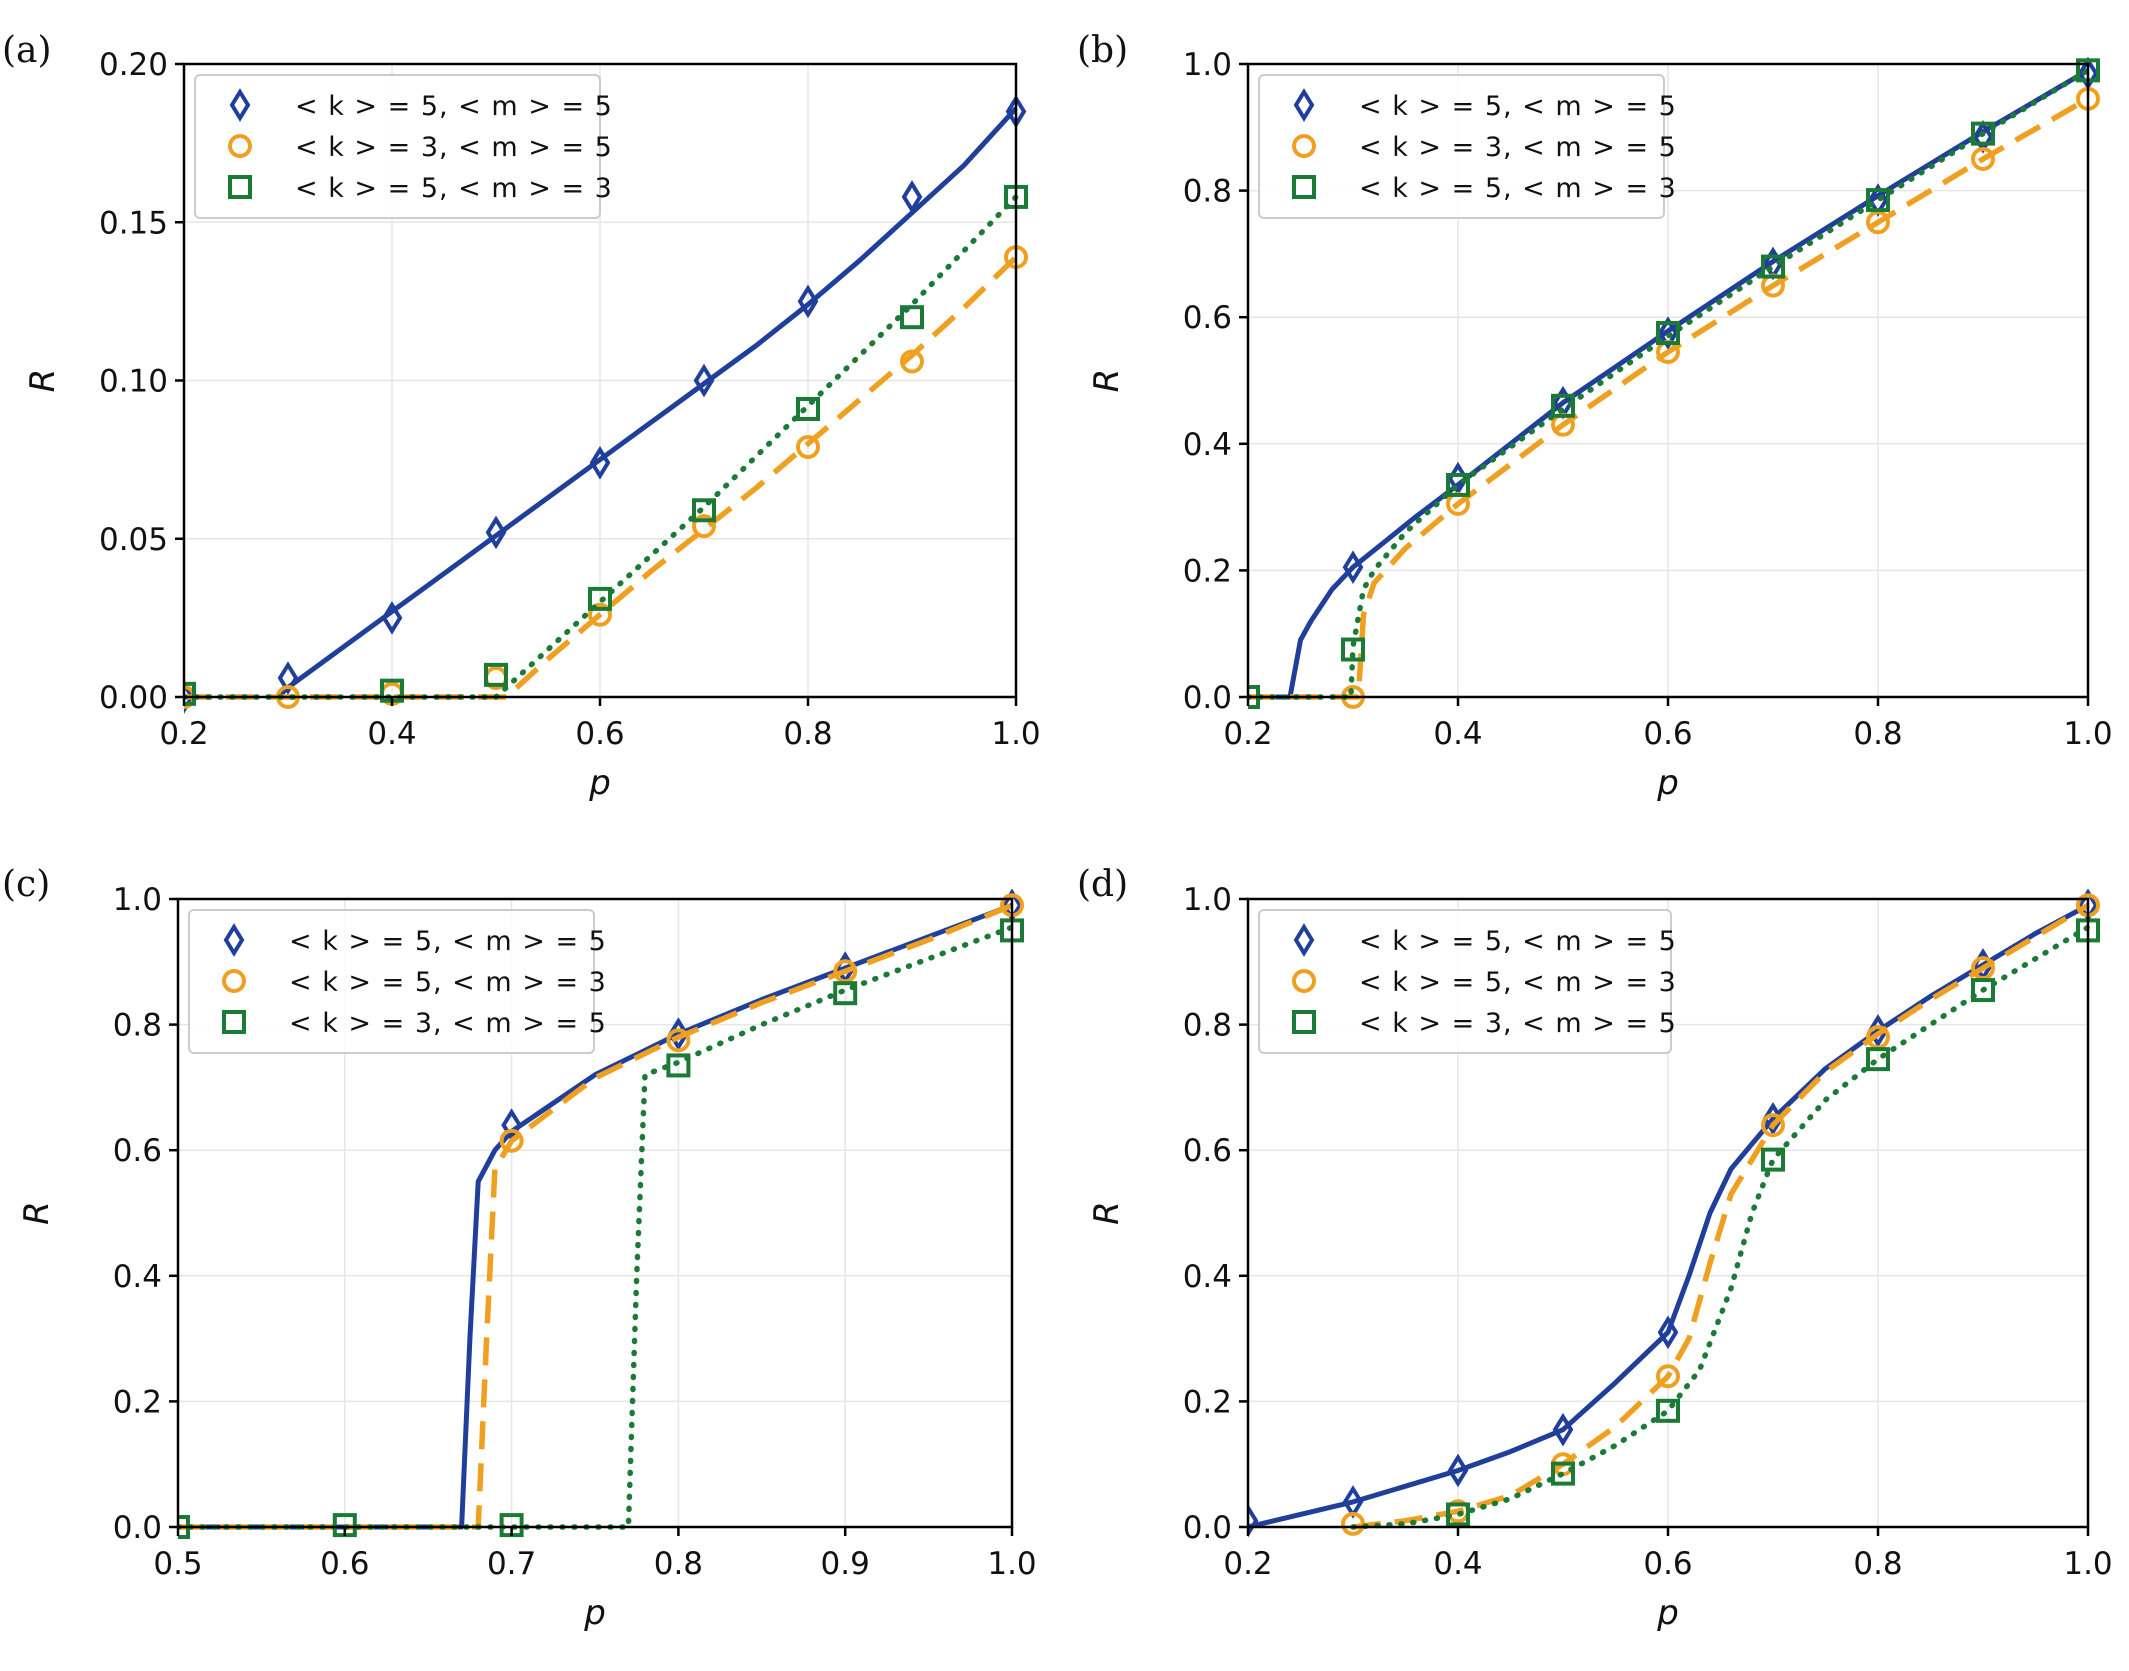 Image resolution: width=2129 pixels, height=1671 pixels. Describe the element at coordinates (594, 1613) in the screenshot. I see `x-axis-label: p` at that location.